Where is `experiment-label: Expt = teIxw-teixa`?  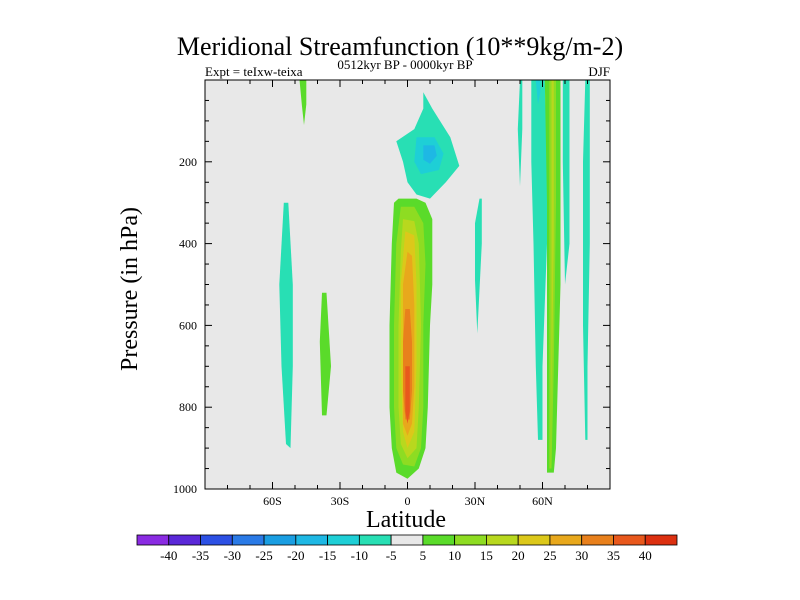
experiment-label: Expt = teIxw-teixa is located at coordinates (254, 71).